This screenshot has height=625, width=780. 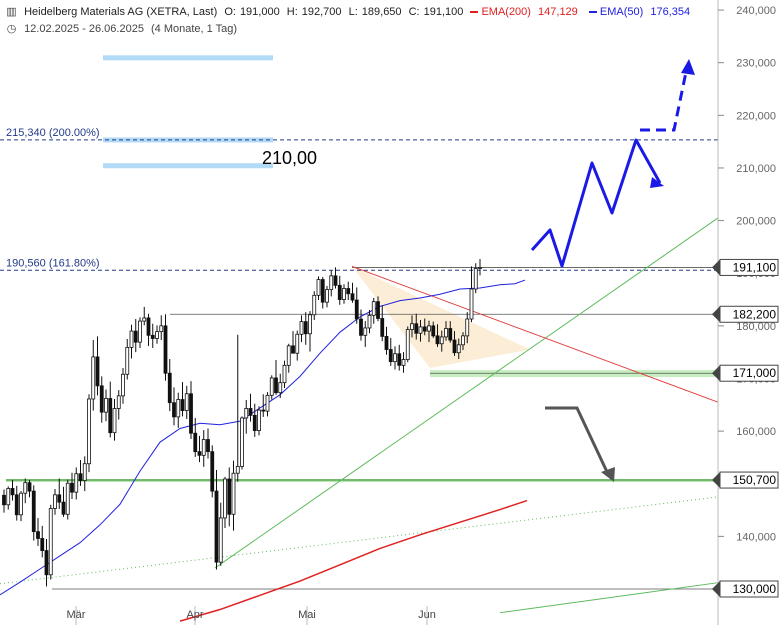 I want to click on target-zone-mid, so click(x=188, y=140).